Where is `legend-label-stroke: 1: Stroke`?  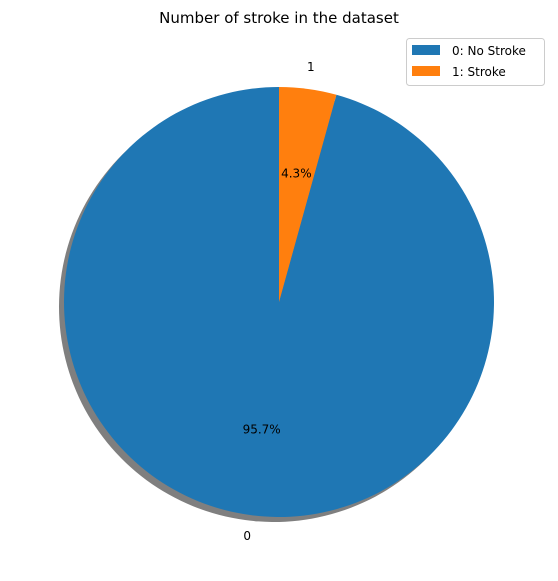
legend-label-stroke: 1: Stroke is located at coordinates (479, 72).